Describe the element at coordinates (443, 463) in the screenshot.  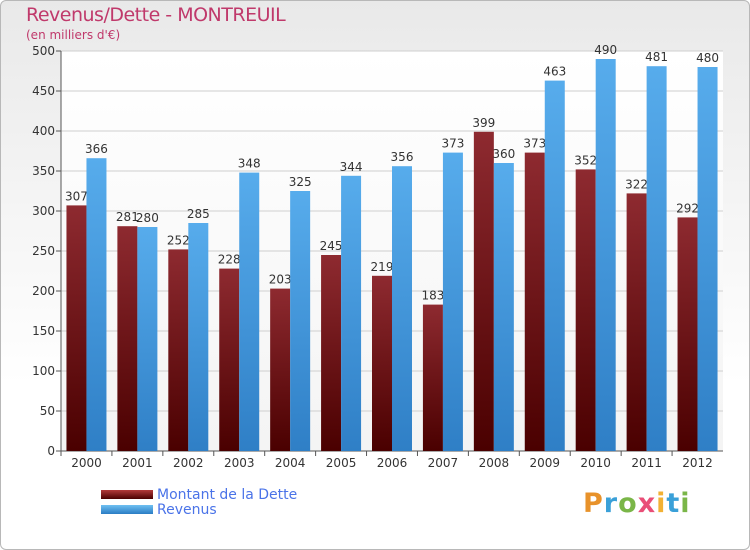
I see `x-tick-label: 2007` at that location.